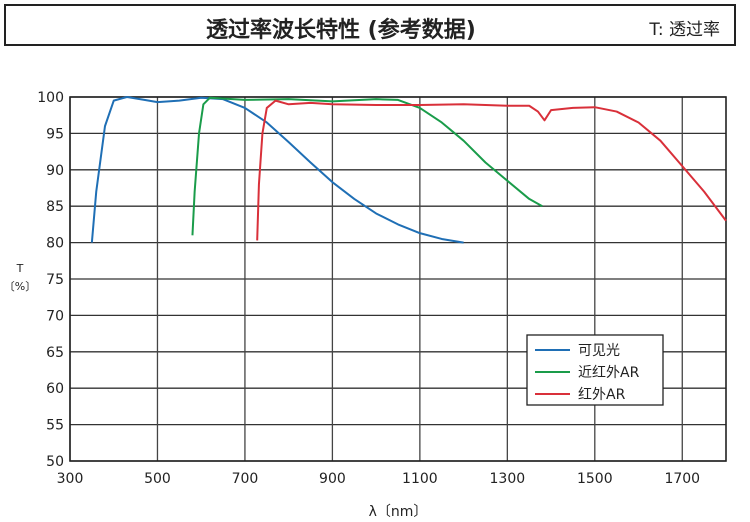 The width and height of the screenshot is (750, 522). I want to click on y-axis-label: T, so click(20, 268).